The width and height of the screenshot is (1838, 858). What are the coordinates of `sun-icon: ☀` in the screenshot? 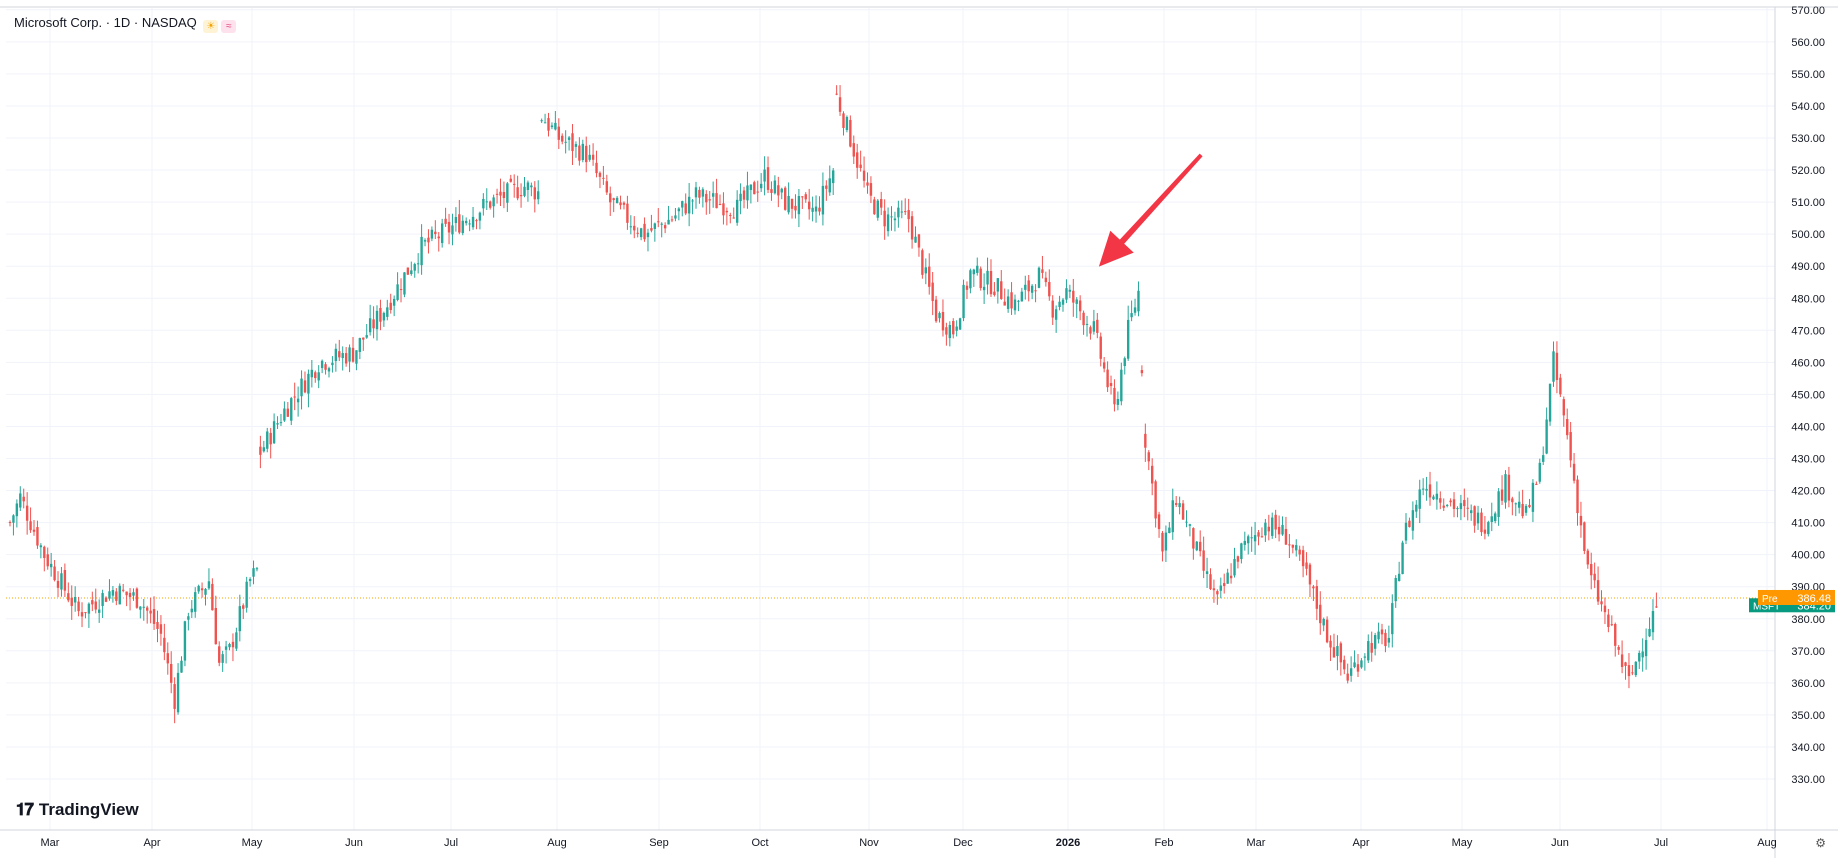 It's located at (211, 26).